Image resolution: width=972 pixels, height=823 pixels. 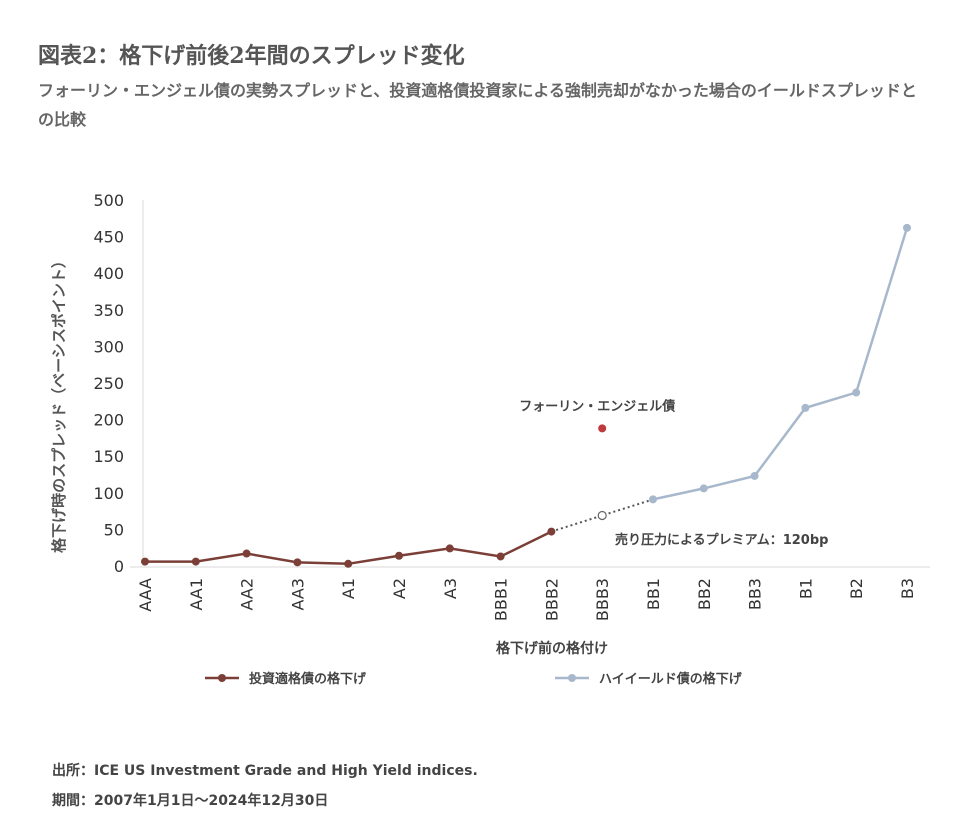 What do you see at coordinates (348, 588) in the screenshot?
I see `x-tick-label: A1` at bounding box center [348, 588].